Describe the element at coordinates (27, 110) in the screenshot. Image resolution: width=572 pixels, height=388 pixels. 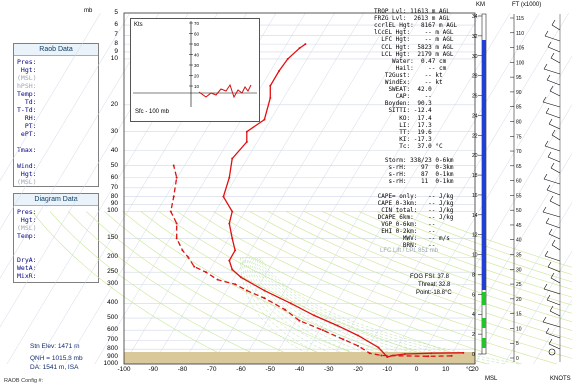
I see `panel-field-label: T-Td:` at that location.